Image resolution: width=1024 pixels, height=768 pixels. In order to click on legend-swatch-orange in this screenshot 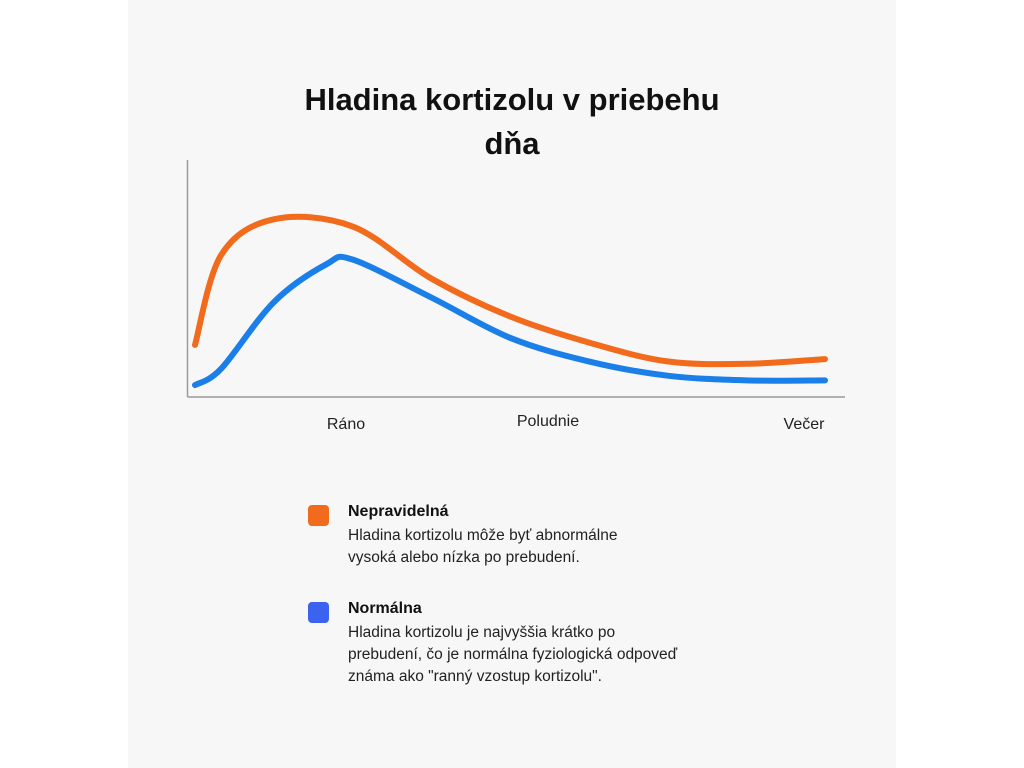, I will do `click(318, 515)`.